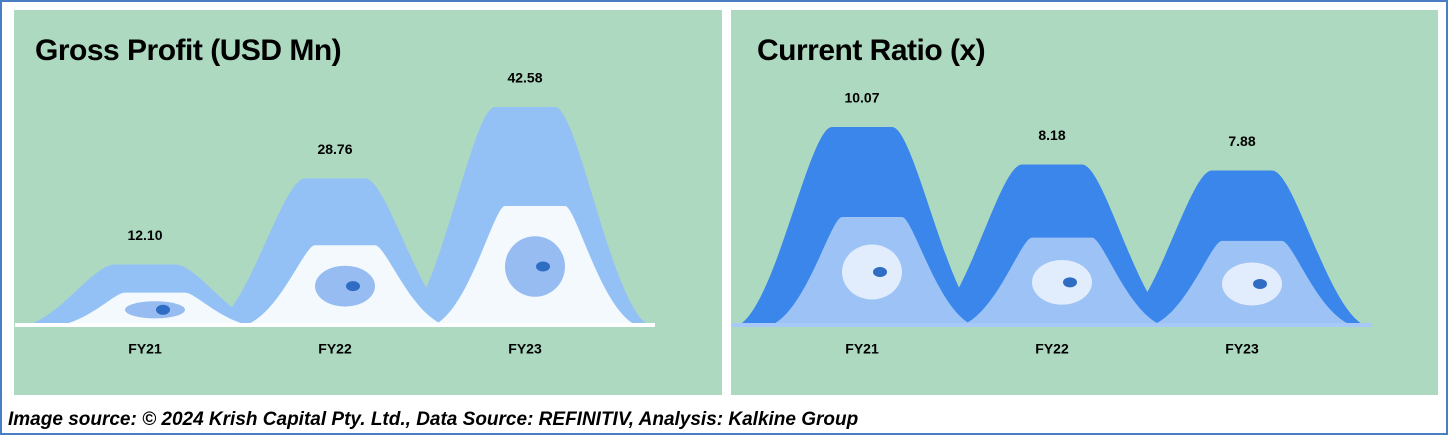  I want to click on chart-title: Current Ratio (x), so click(871, 50).